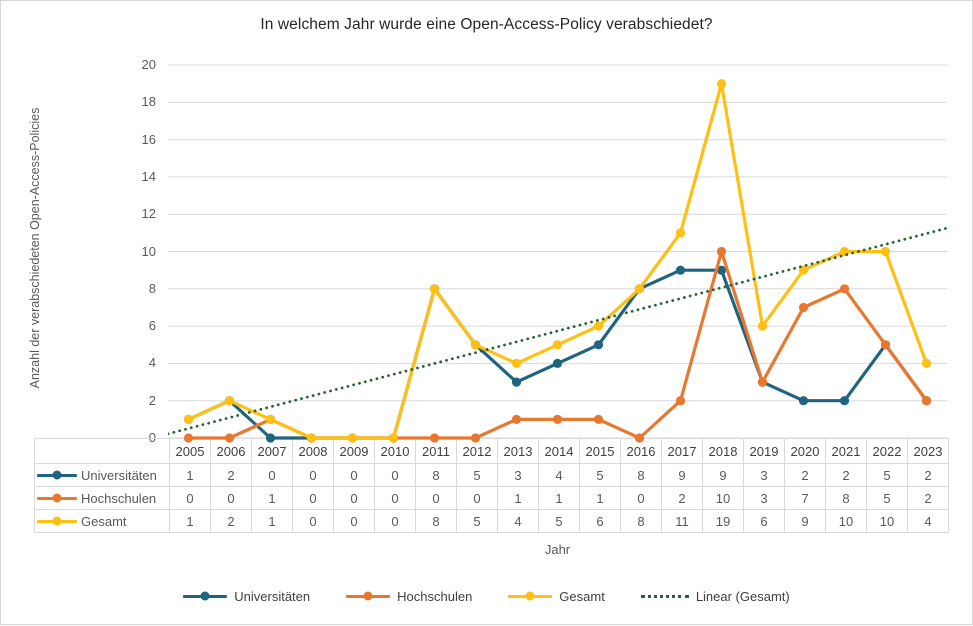 This screenshot has height=626, width=973. Describe the element at coordinates (148, 64) in the screenshot. I see `y-tick-label: 20` at that location.